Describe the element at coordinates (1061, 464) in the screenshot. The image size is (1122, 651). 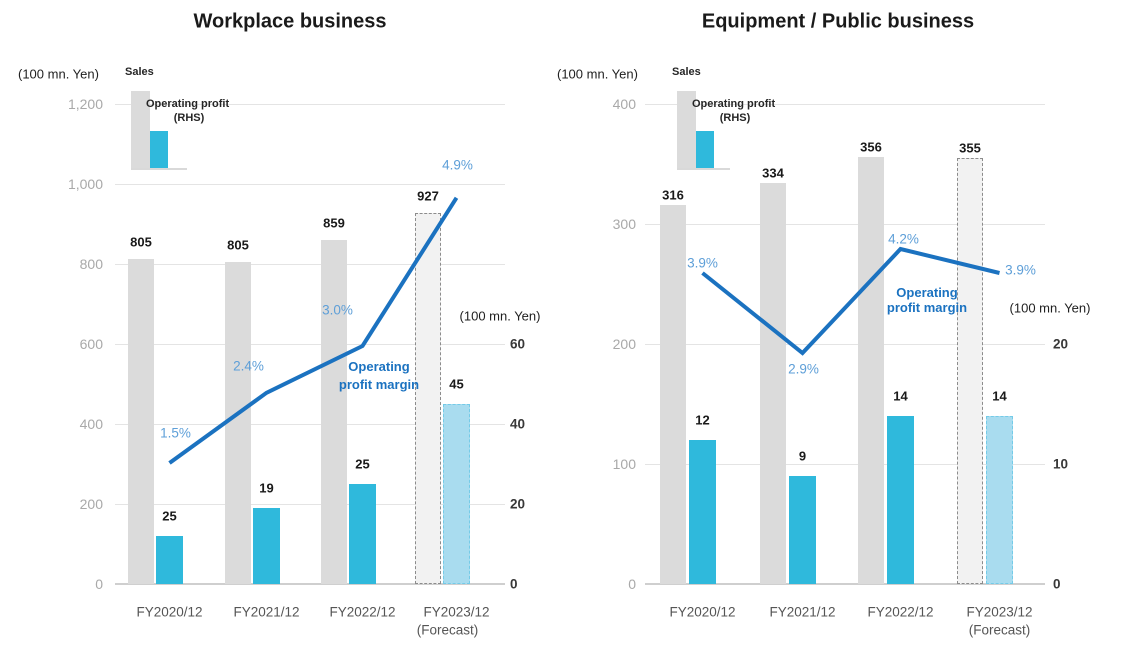
I see `right-axis-tick-label: 10` at that location.